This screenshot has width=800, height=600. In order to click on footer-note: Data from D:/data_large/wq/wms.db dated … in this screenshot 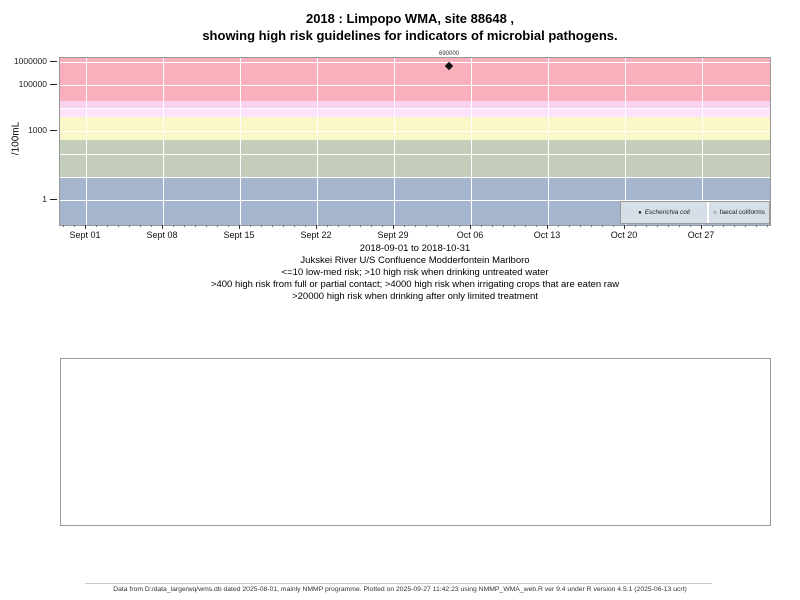, I will do `click(400, 589)`.